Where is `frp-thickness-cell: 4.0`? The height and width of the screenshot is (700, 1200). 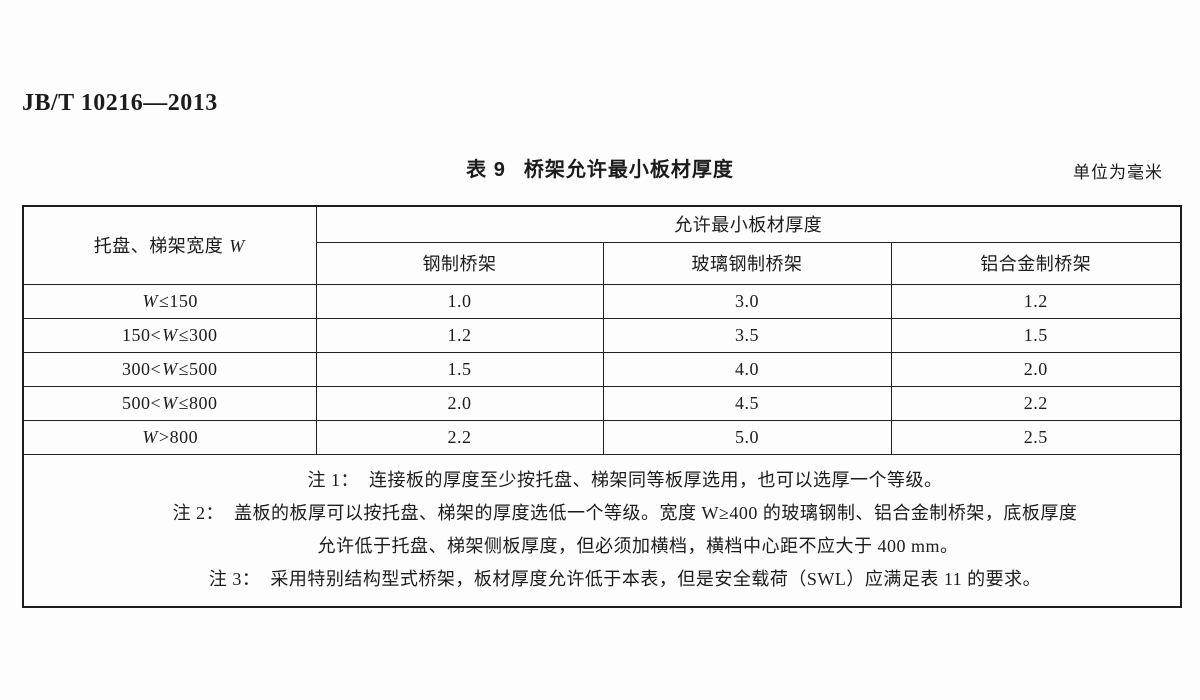
frp-thickness-cell: 4.0 is located at coordinates (747, 369).